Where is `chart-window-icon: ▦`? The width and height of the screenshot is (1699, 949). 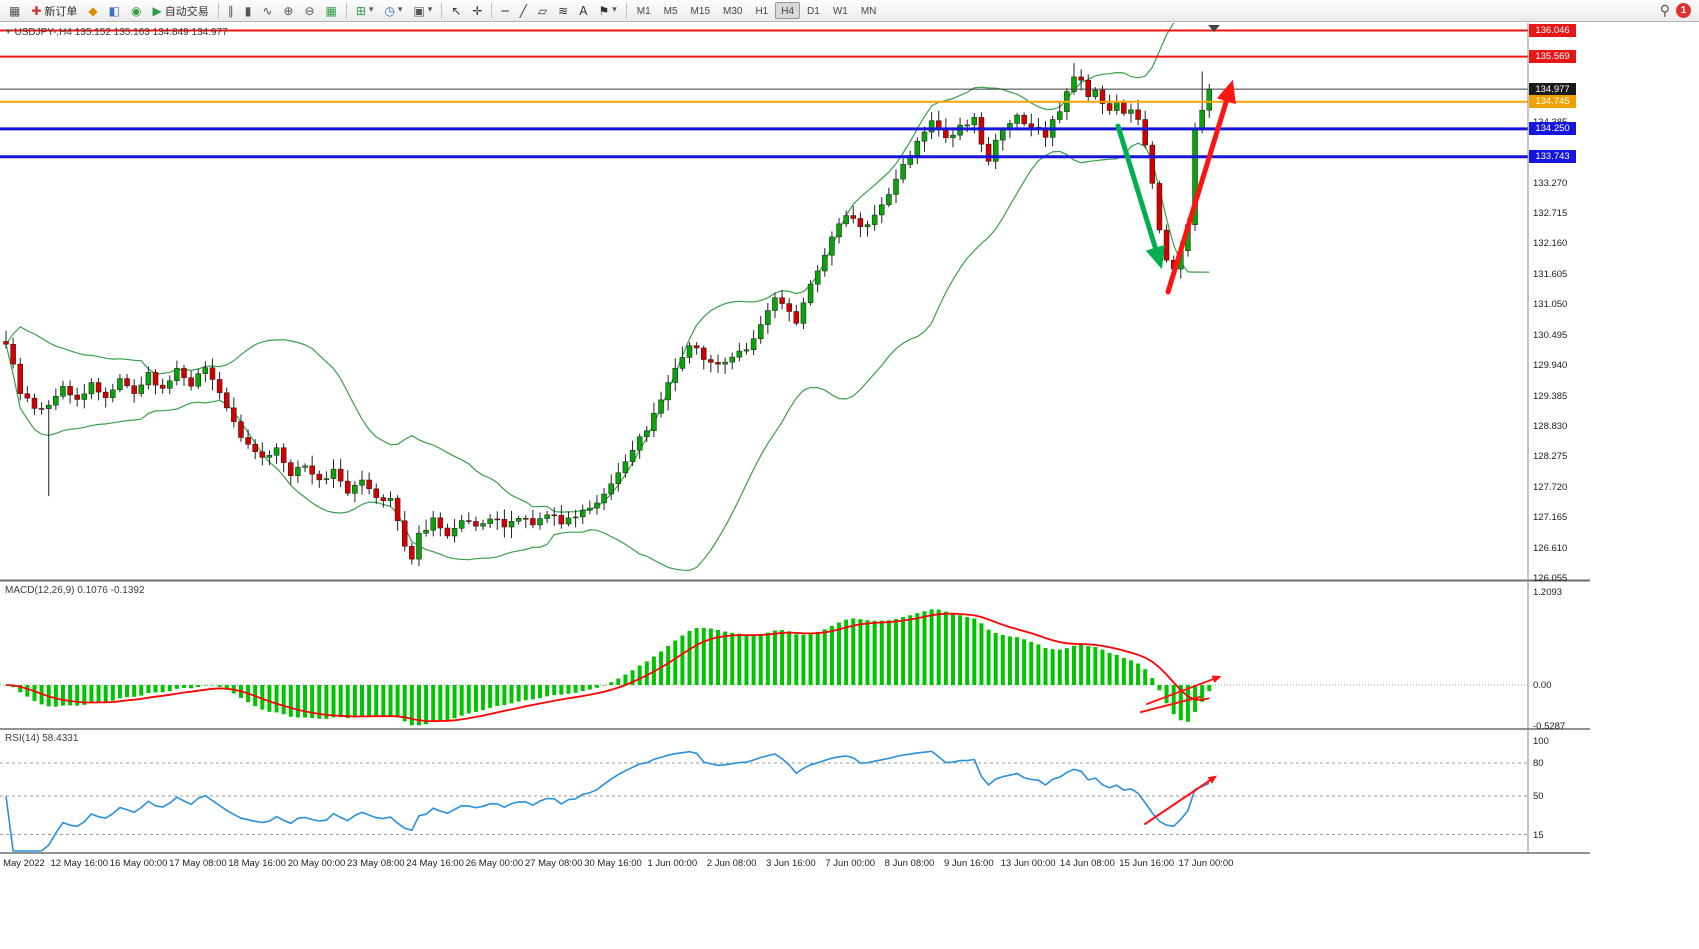
chart-window-icon: ▦ is located at coordinates (15, 10).